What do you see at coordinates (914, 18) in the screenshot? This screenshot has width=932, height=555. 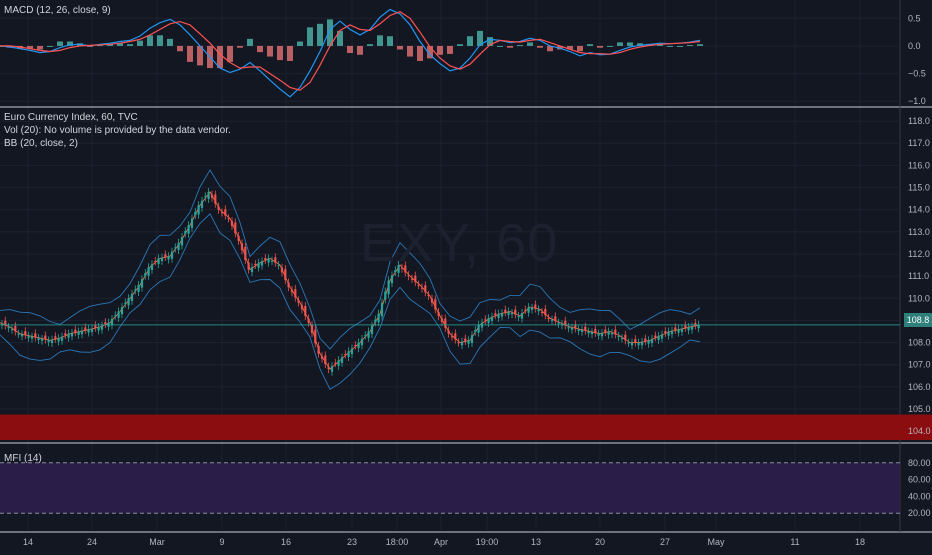 I see `macd-tick-label: 0.5` at bounding box center [914, 18].